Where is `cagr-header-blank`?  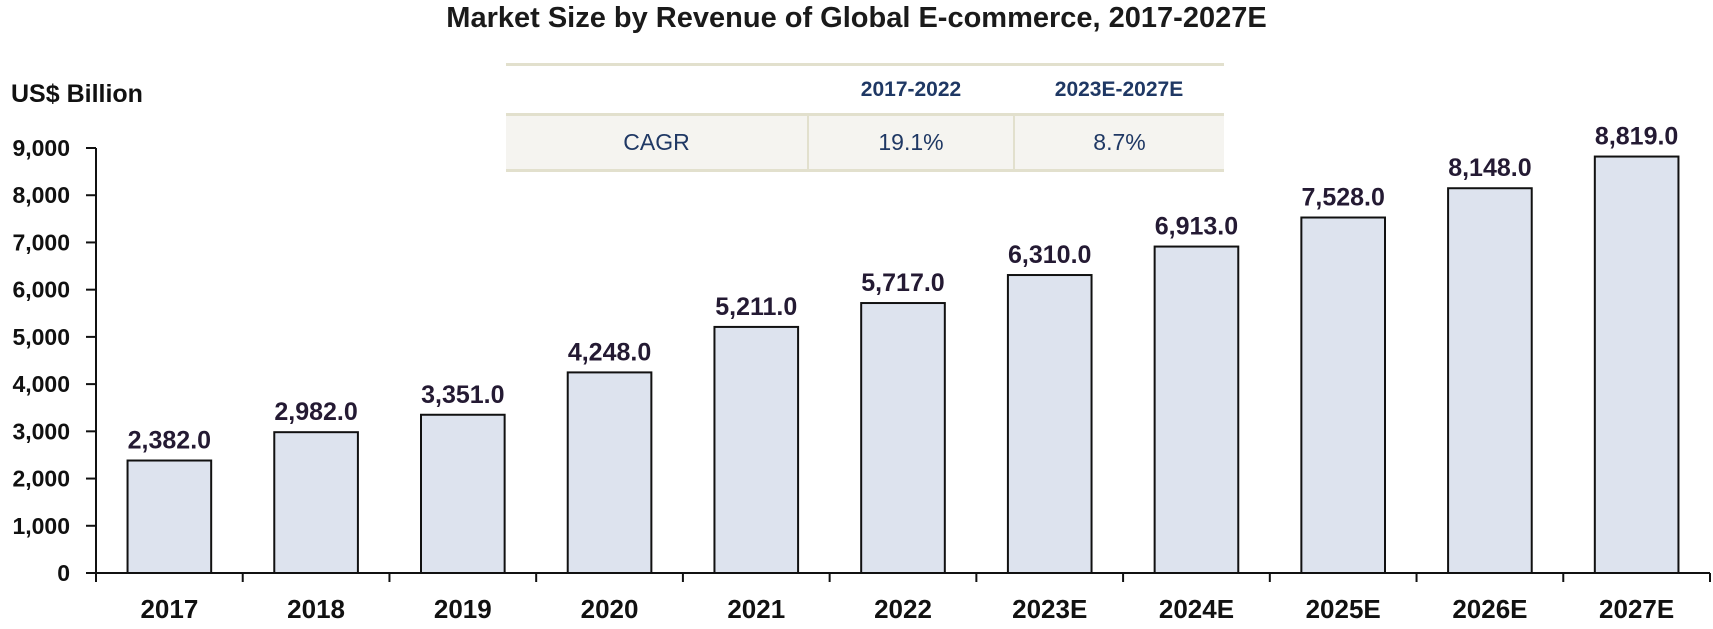 cagr-header-blank is located at coordinates (657, 90).